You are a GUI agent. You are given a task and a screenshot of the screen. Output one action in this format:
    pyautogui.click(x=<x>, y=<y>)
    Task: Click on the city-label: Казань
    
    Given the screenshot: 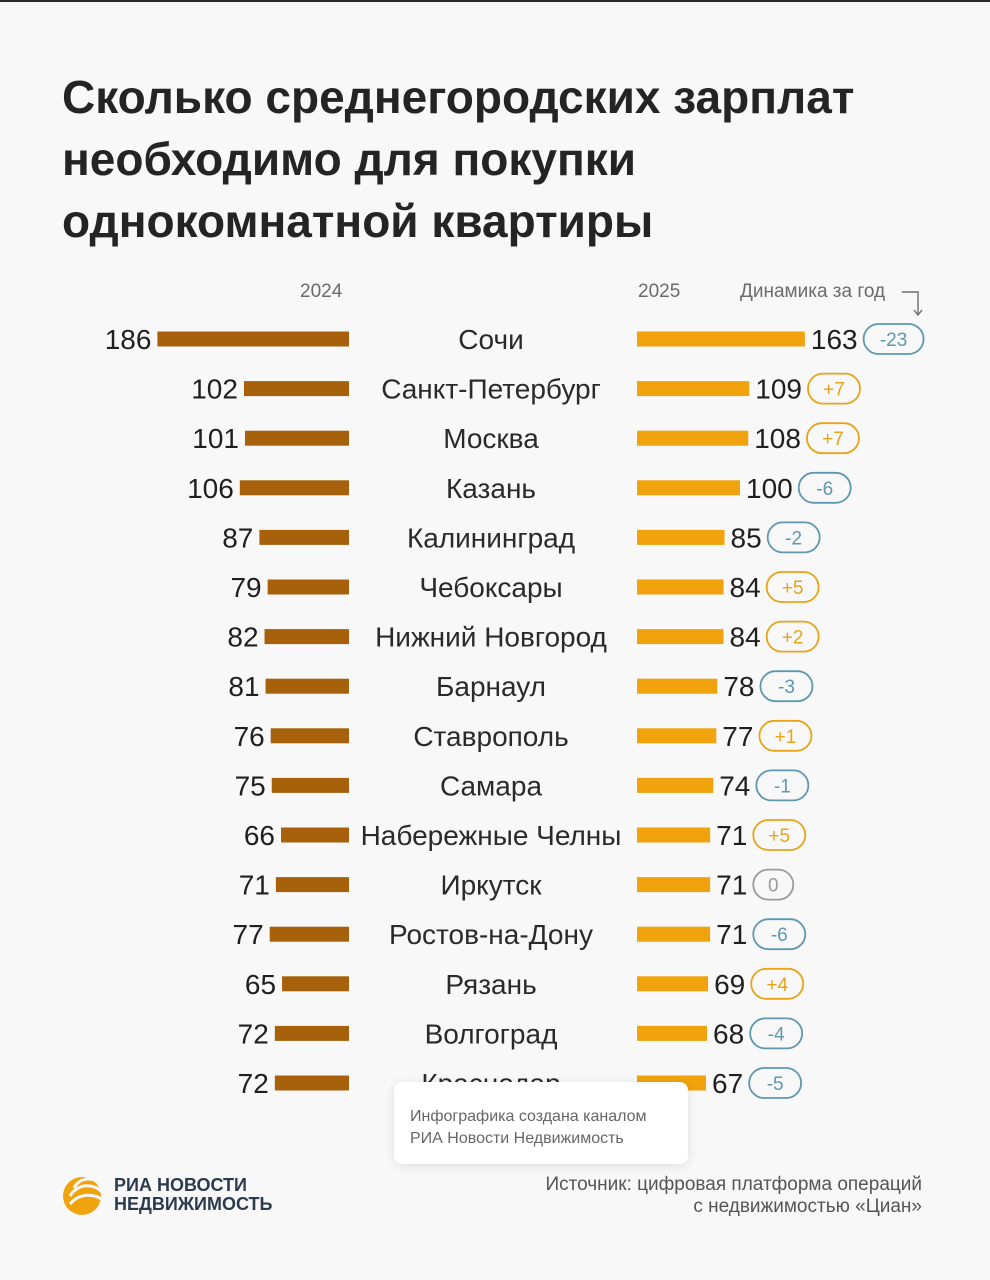 What is the action you would take?
    pyautogui.click(x=491, y=488)
    